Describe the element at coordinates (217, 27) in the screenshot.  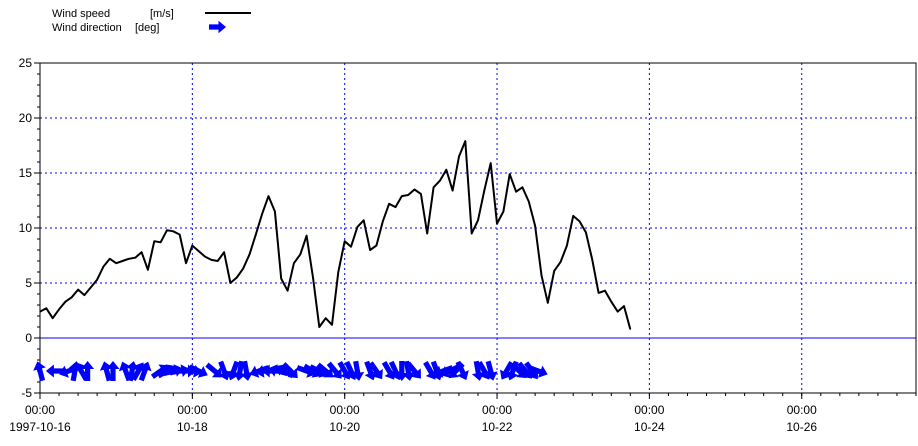
I see `legend-arrow-icon` at that location.